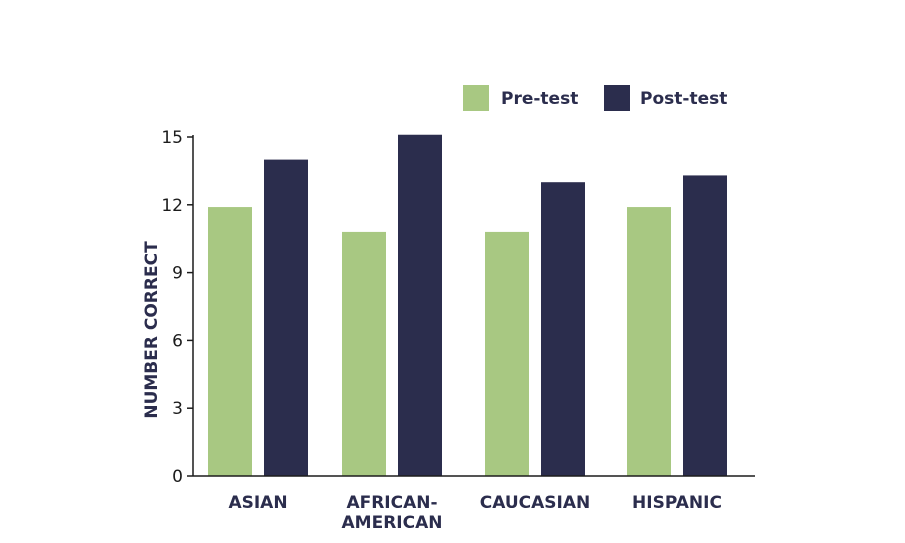 The image size is (905, 543). I want to click on y-tick-label: 9, so click(177, 274).